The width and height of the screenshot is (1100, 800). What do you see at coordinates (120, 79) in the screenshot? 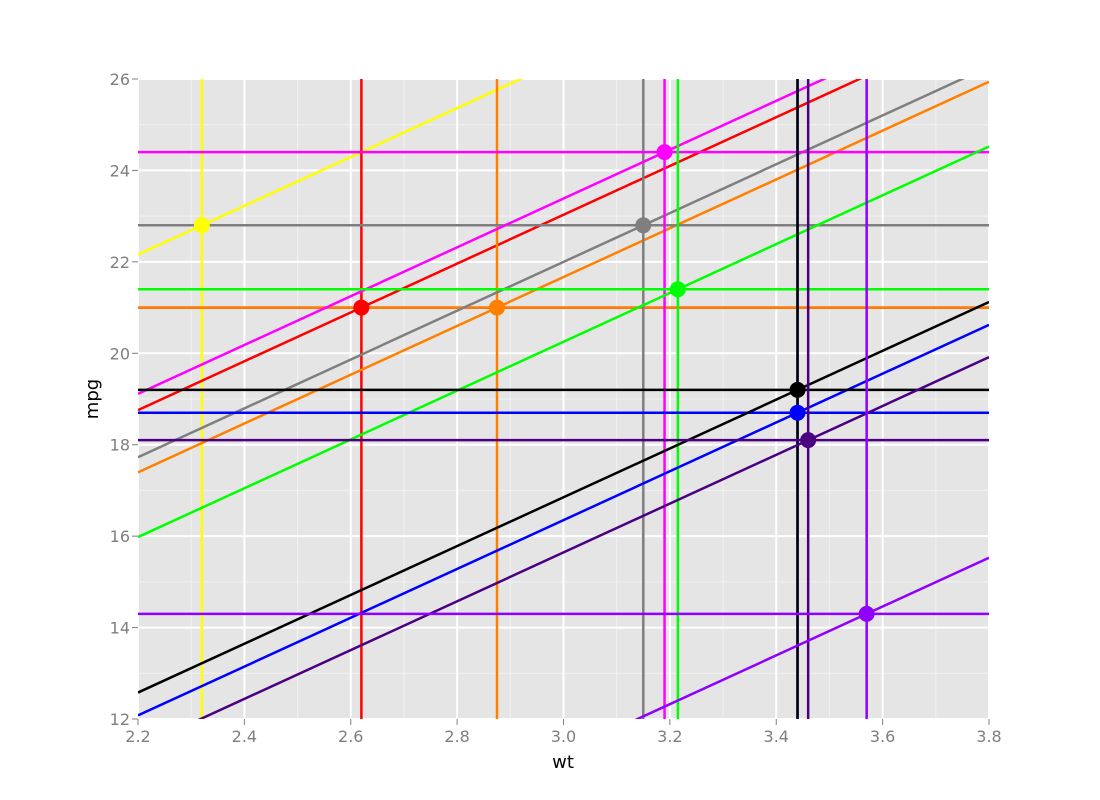
I see `y-tick-label: 26` at bounding box center [120, 79].